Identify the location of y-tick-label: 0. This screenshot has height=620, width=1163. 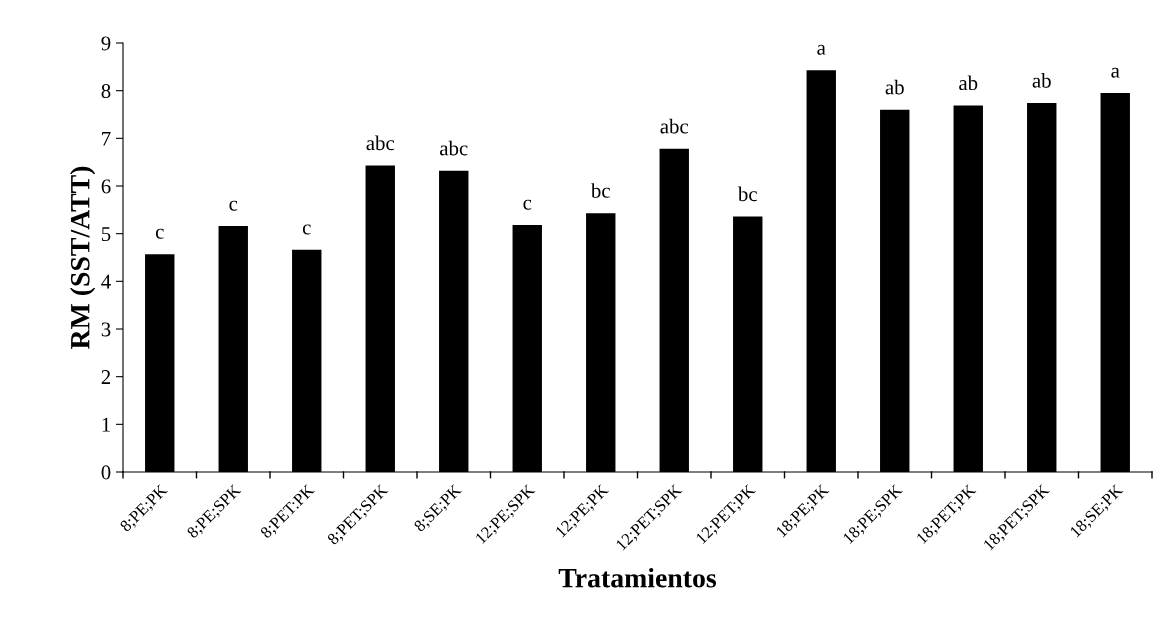
(106, 472).